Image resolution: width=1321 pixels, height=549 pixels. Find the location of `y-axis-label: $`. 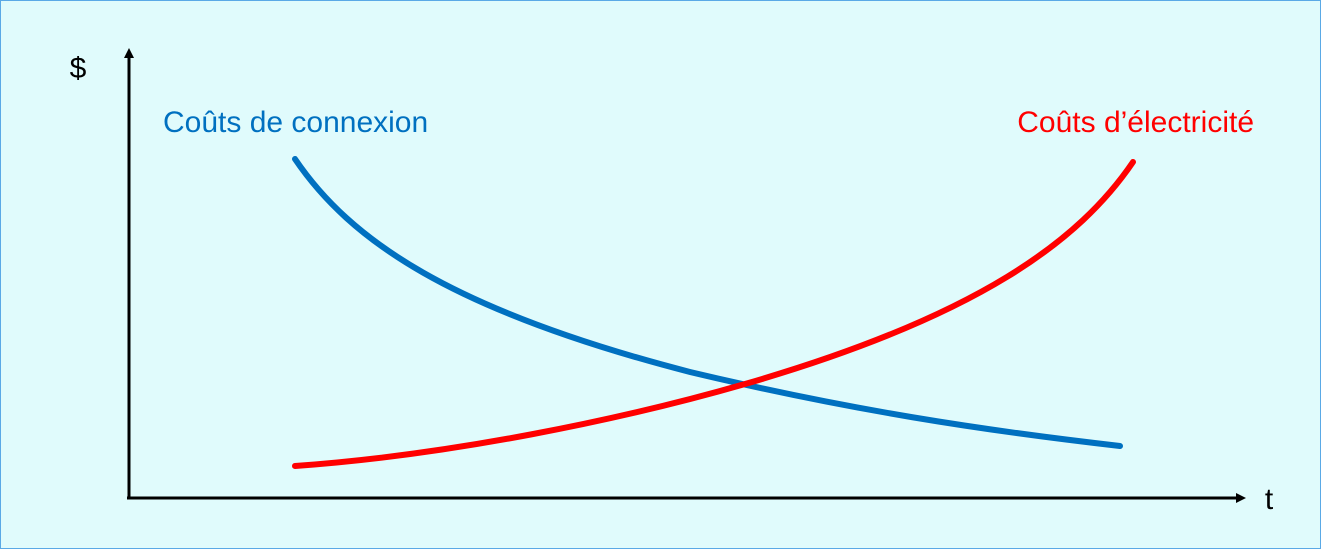

y-axis-label: $ is located at coordinates (78, 68).